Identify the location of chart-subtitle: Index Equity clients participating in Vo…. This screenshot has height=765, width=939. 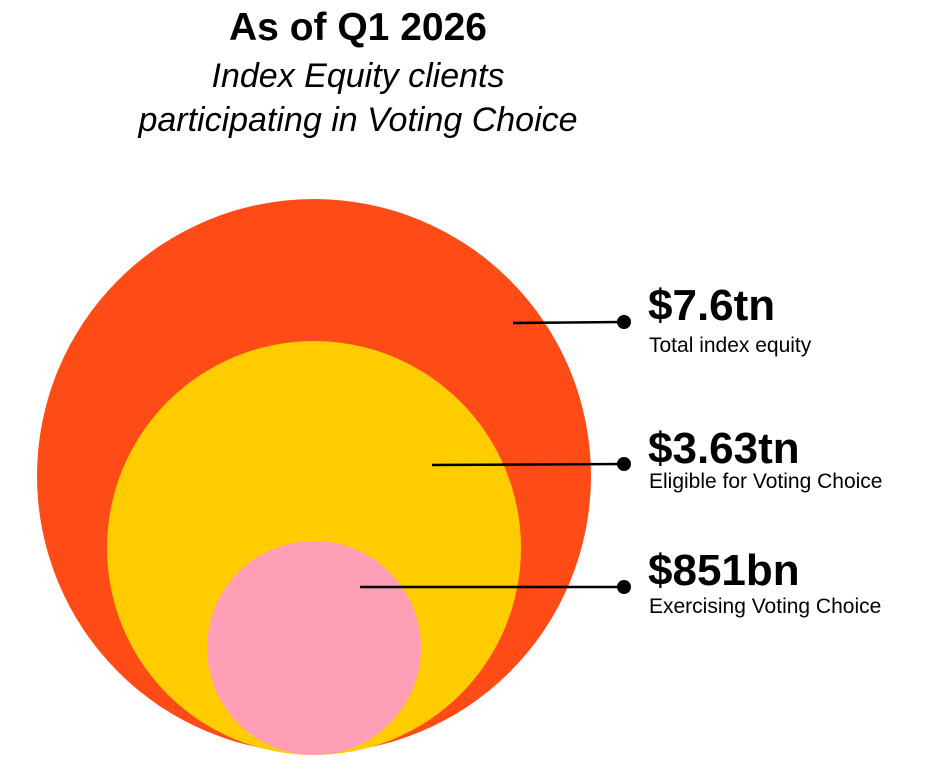
(358, 98).